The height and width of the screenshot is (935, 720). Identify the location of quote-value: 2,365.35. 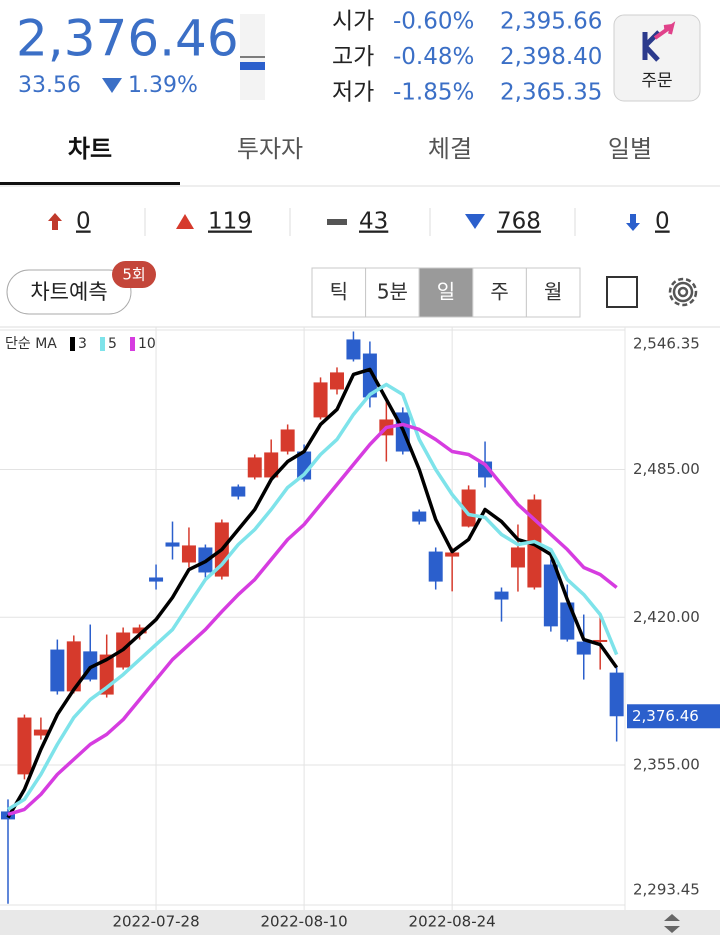
(551, 93).